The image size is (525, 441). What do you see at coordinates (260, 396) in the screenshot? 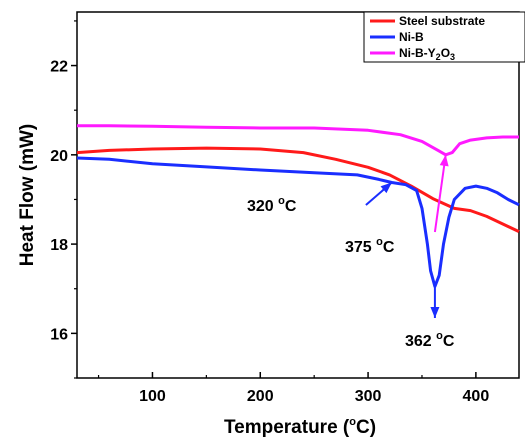
I see `x-tick-label-200: 200` at bounding box center [260, 396].